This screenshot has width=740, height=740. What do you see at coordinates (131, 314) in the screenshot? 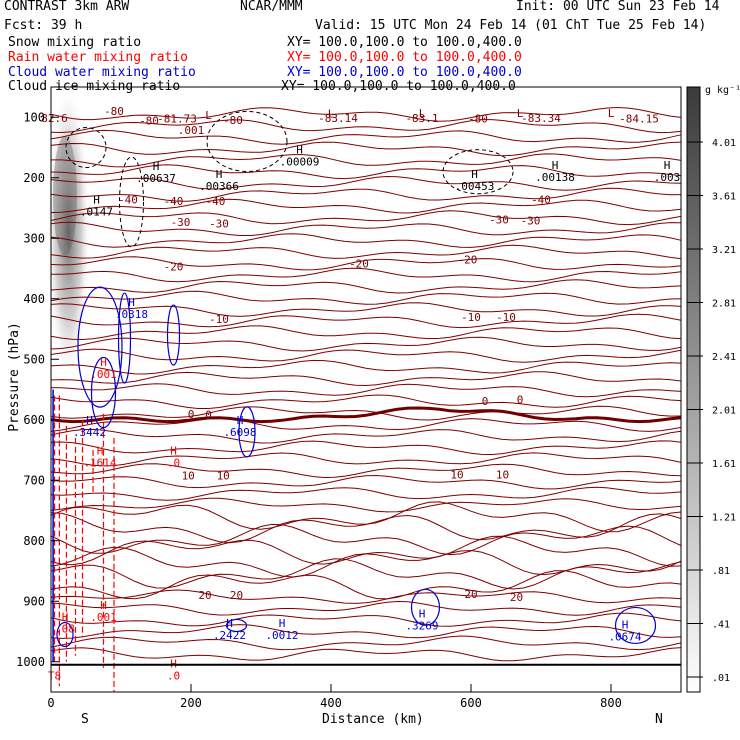
I see `extremum-value: .0318` at bounding box center [131, 314].